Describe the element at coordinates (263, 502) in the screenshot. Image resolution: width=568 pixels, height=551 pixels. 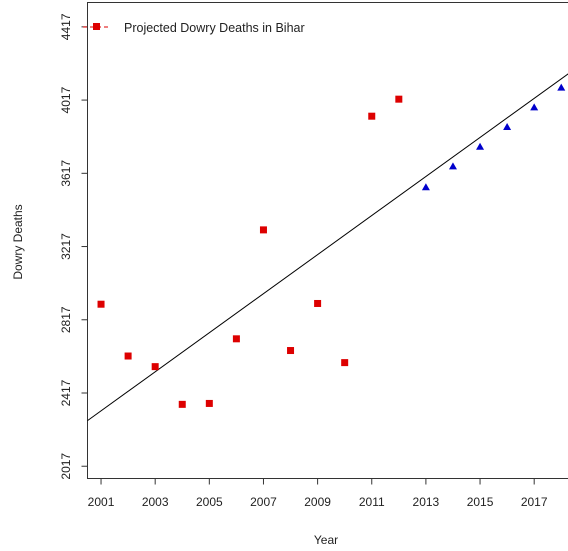
I see `x-tick-label: 2007` at that location.